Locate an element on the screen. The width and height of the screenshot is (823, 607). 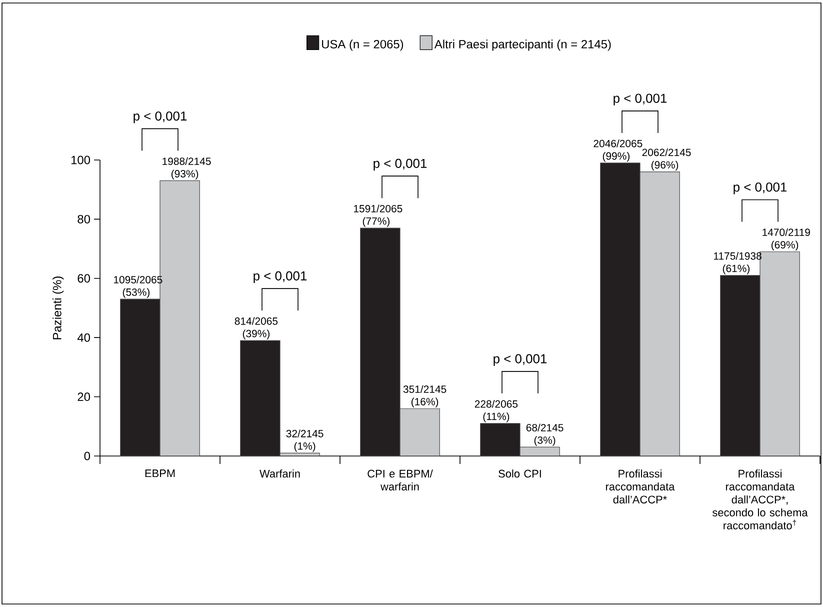
data-label: 1175/1938 (61%) is located at coordinates (738, 263).